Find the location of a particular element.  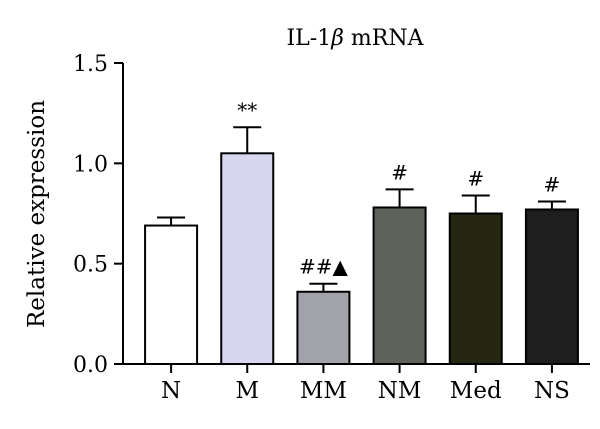

x-tick-label: M is located at coordinates (247, 391).